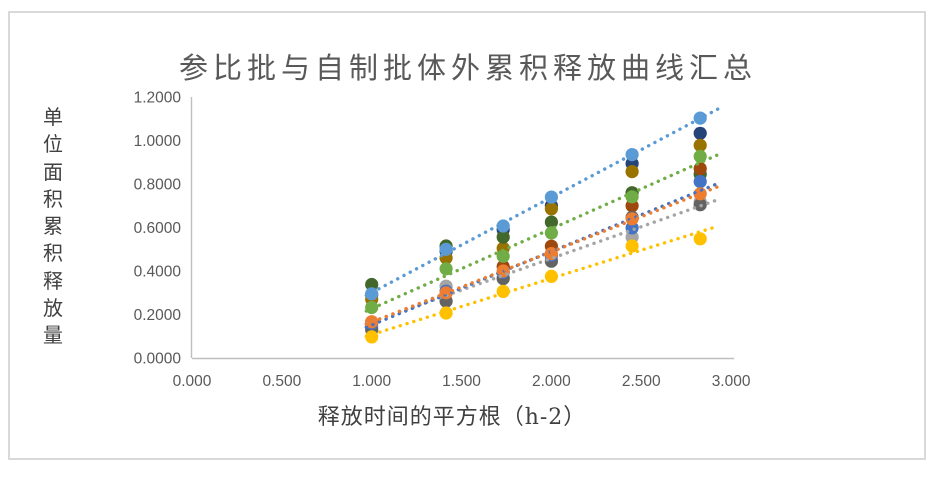 This screenshot has width=946, height=478. Describe the element at coordinates (158, 185) in the screenshot. I see `y-tick-label: 0.8000` at that location.